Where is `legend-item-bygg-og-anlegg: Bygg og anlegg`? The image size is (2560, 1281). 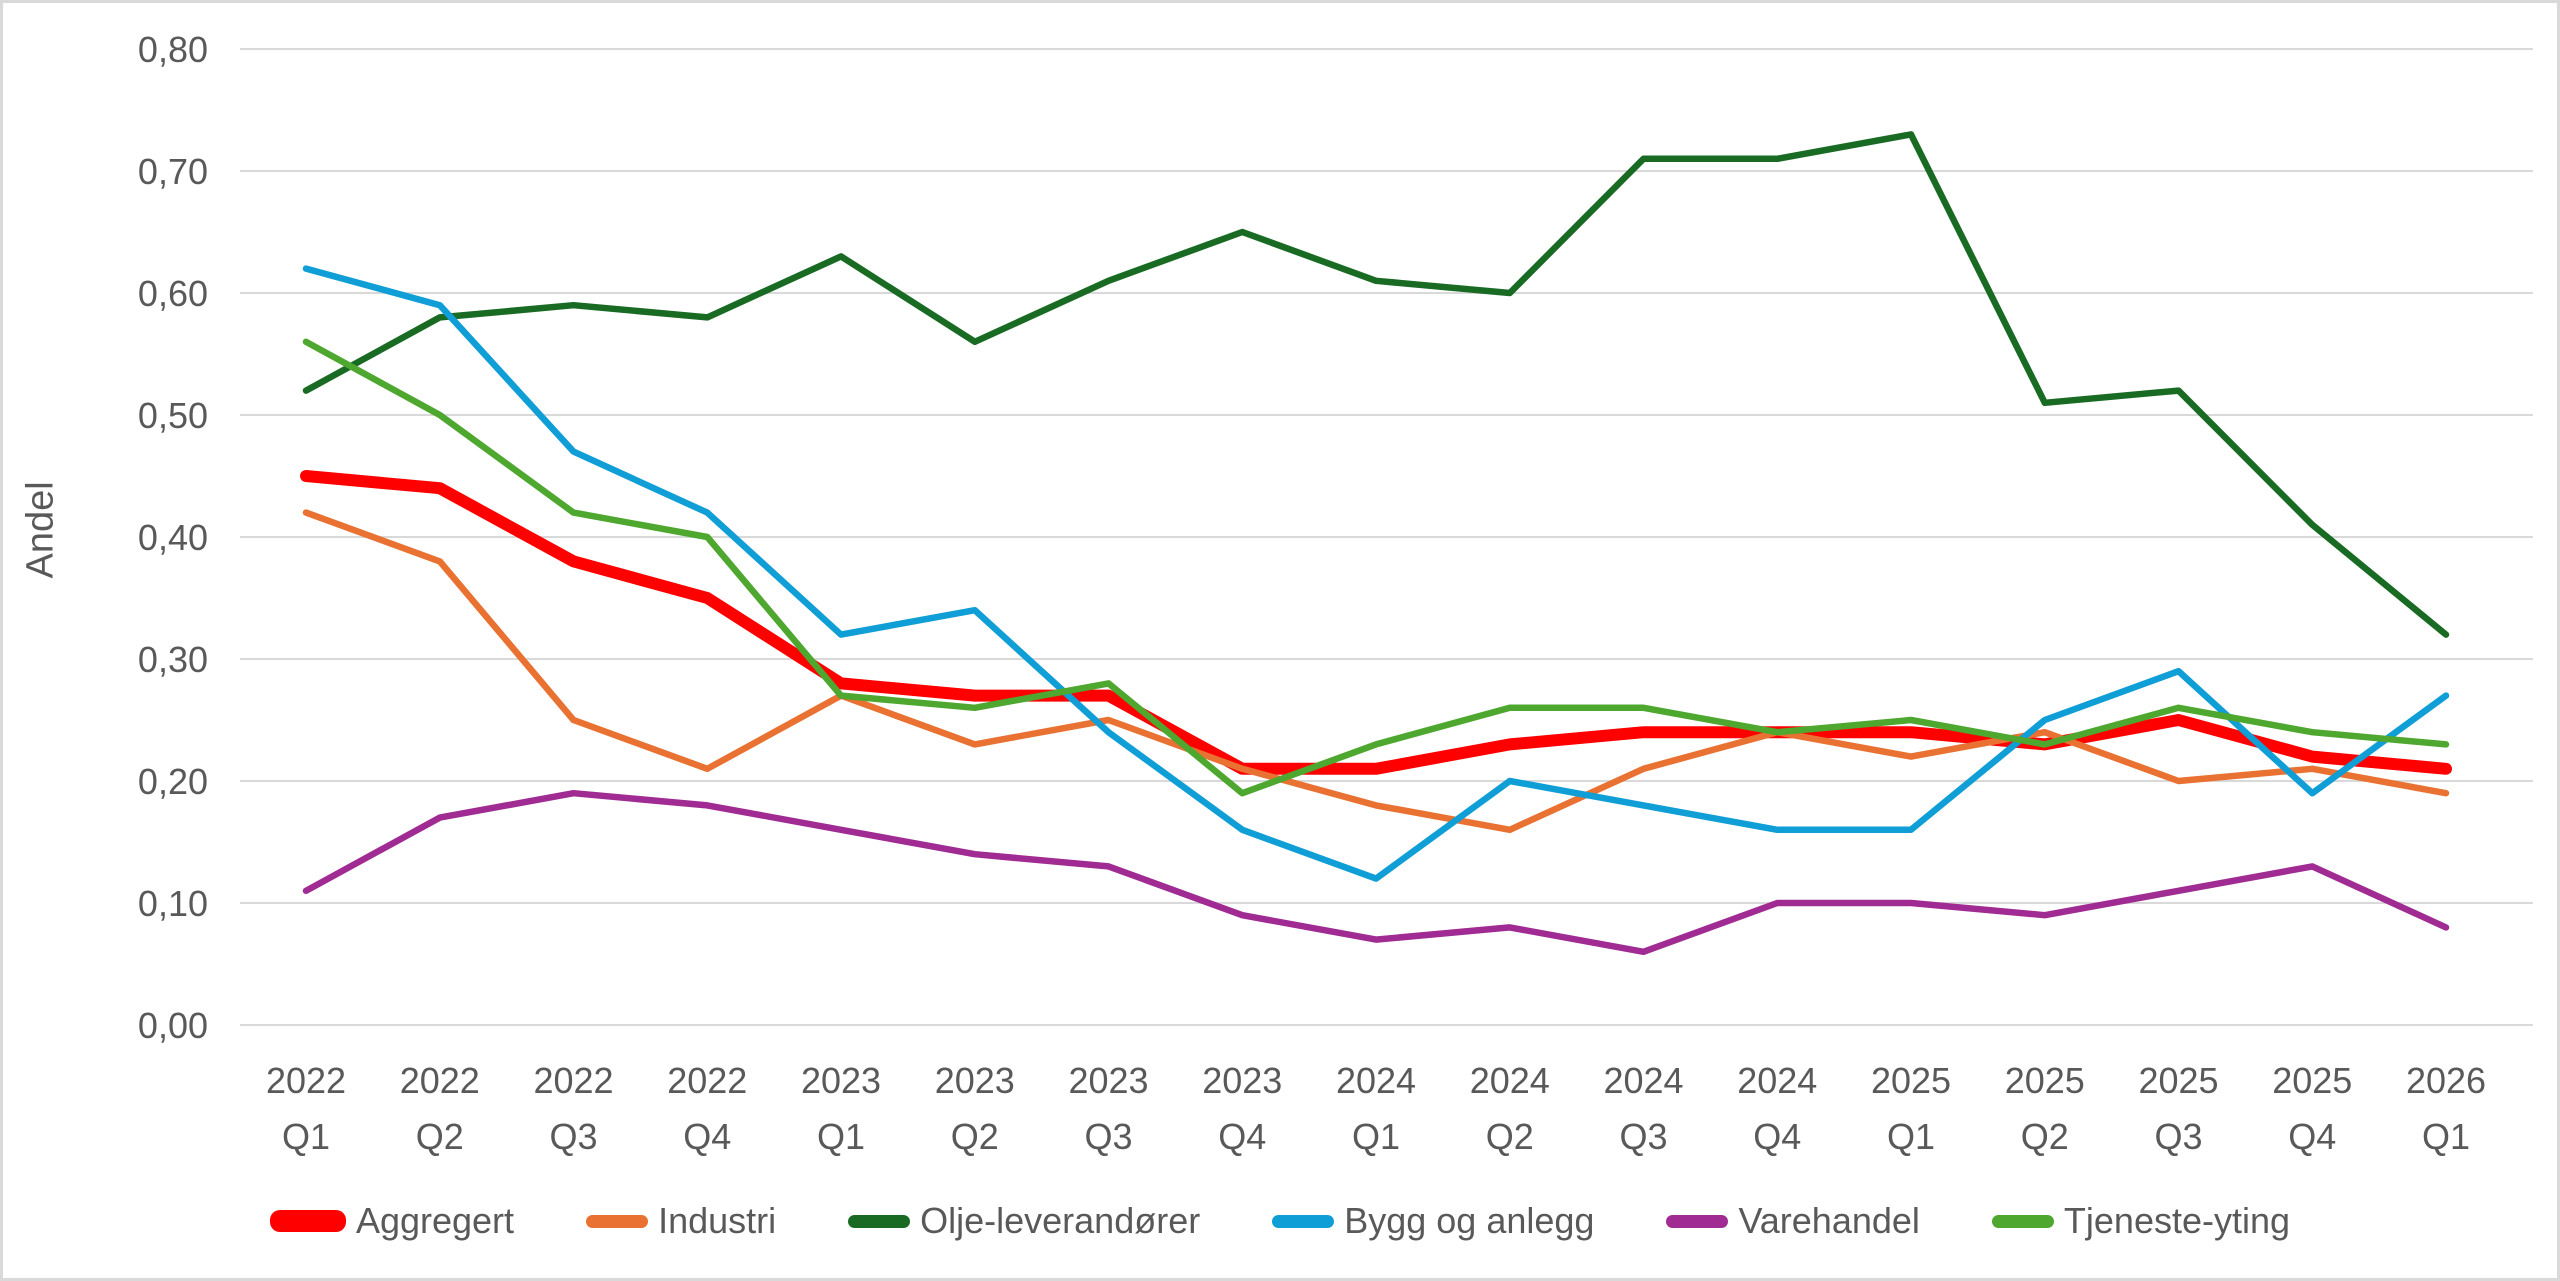
legend-item-bygg-og-anlegg: Bygg og anlegg is located at coordinates (1433, 1221).